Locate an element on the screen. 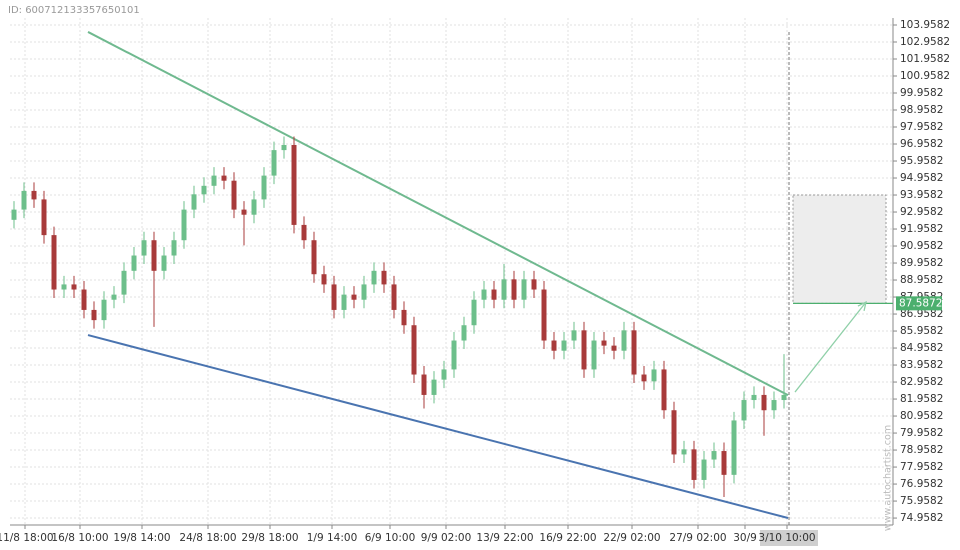 The image size is (960, 550). y-tick-label: 79.9582 is located at coordinates (921, 433).